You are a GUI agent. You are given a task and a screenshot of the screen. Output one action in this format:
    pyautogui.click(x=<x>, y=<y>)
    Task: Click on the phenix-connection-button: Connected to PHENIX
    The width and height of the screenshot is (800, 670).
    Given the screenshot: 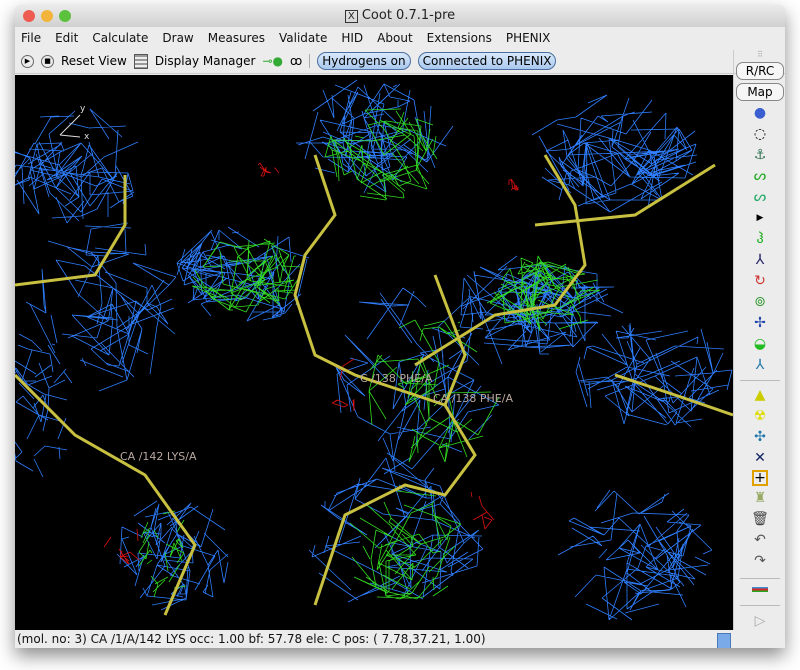 What is the action you would take?
    pyautogui.click(x=487, y=61)
    